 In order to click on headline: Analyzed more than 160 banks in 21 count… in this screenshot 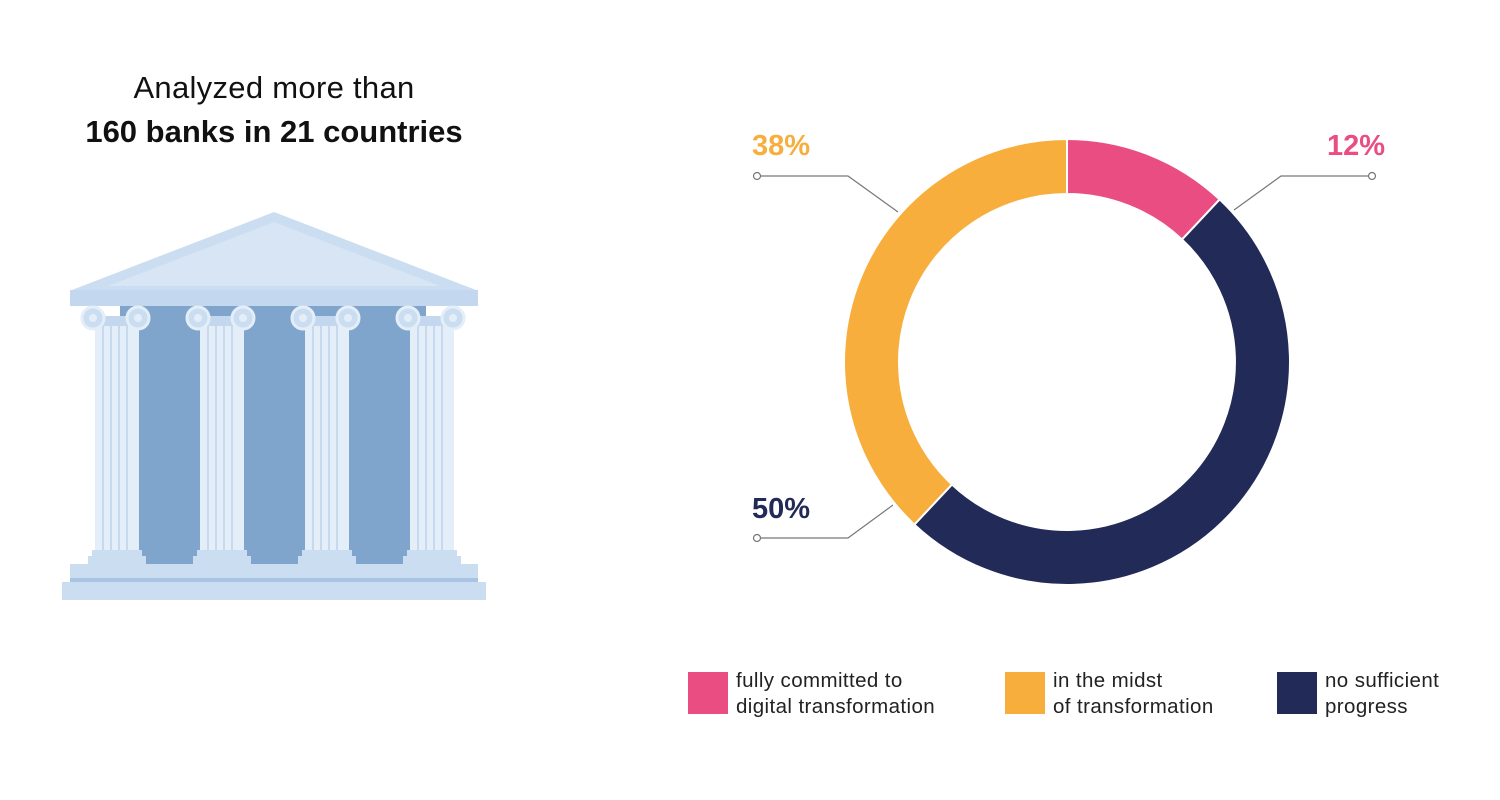, I will do `click(274, 110)`.